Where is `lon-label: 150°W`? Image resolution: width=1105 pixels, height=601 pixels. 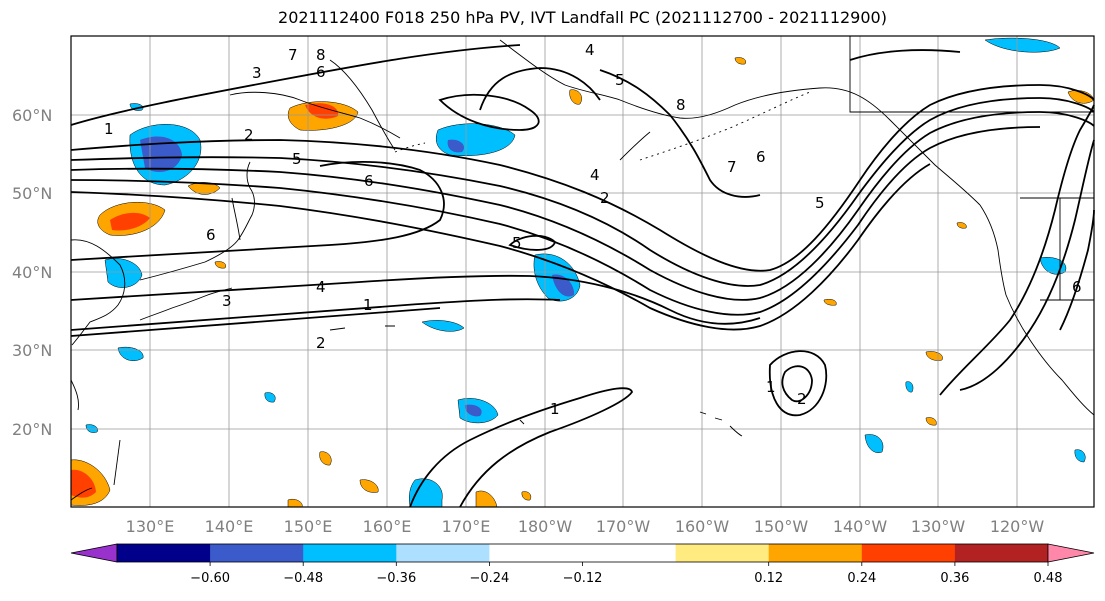 lon-label: 150°W is located at coordinates (781, 526).